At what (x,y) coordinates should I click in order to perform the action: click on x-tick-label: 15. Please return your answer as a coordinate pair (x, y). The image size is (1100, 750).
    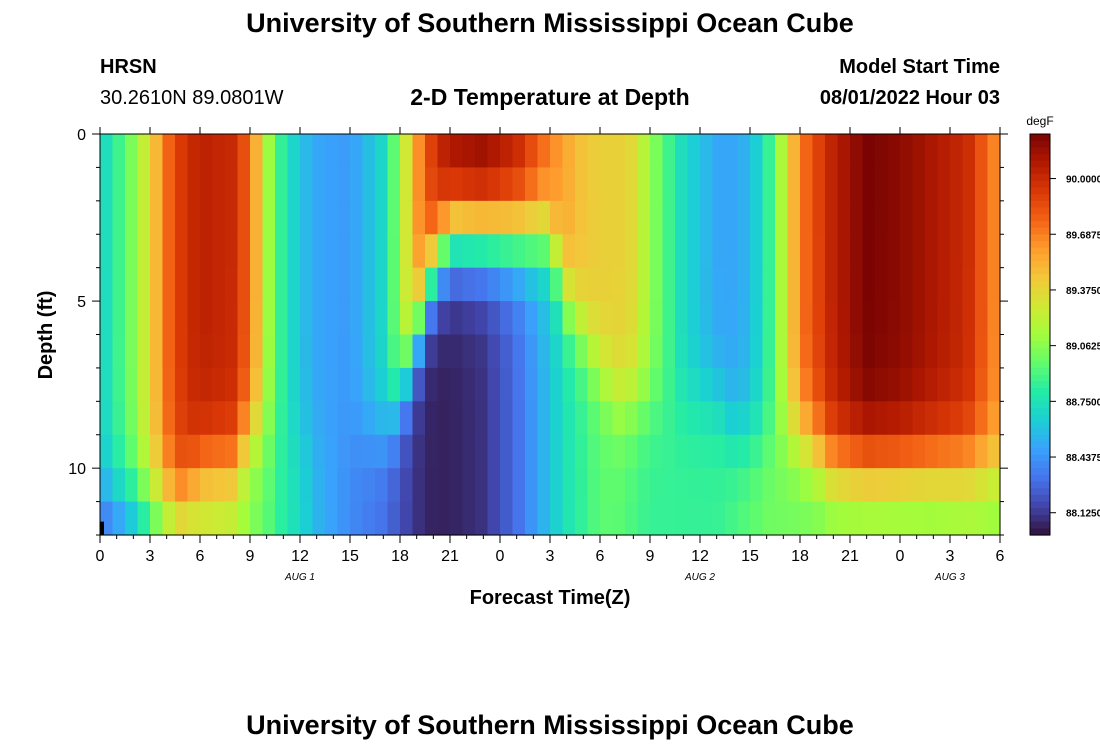
    Looking at the image, I should click on (750, 556).